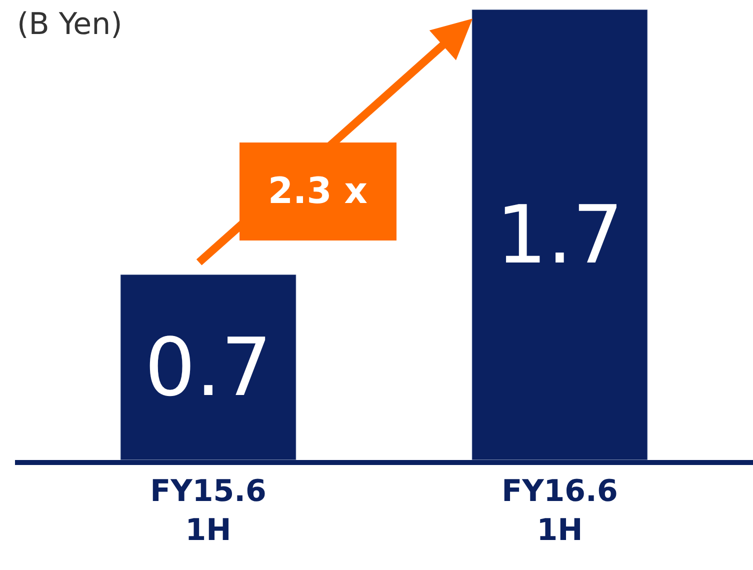 This screenshot has height=570, width=753. I want to click on y-axis-title: (B Yen), so click(69, 24).